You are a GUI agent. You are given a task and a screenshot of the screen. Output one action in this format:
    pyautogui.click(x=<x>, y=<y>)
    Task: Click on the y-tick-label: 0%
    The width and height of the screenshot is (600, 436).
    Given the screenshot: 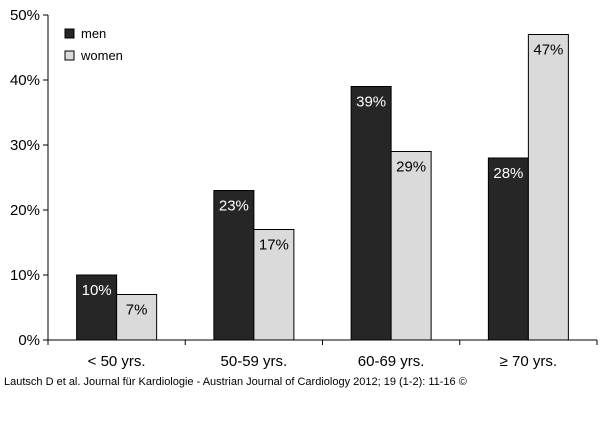 What is the action you would take?
    pyautogui.click(x=29, y=340)
    